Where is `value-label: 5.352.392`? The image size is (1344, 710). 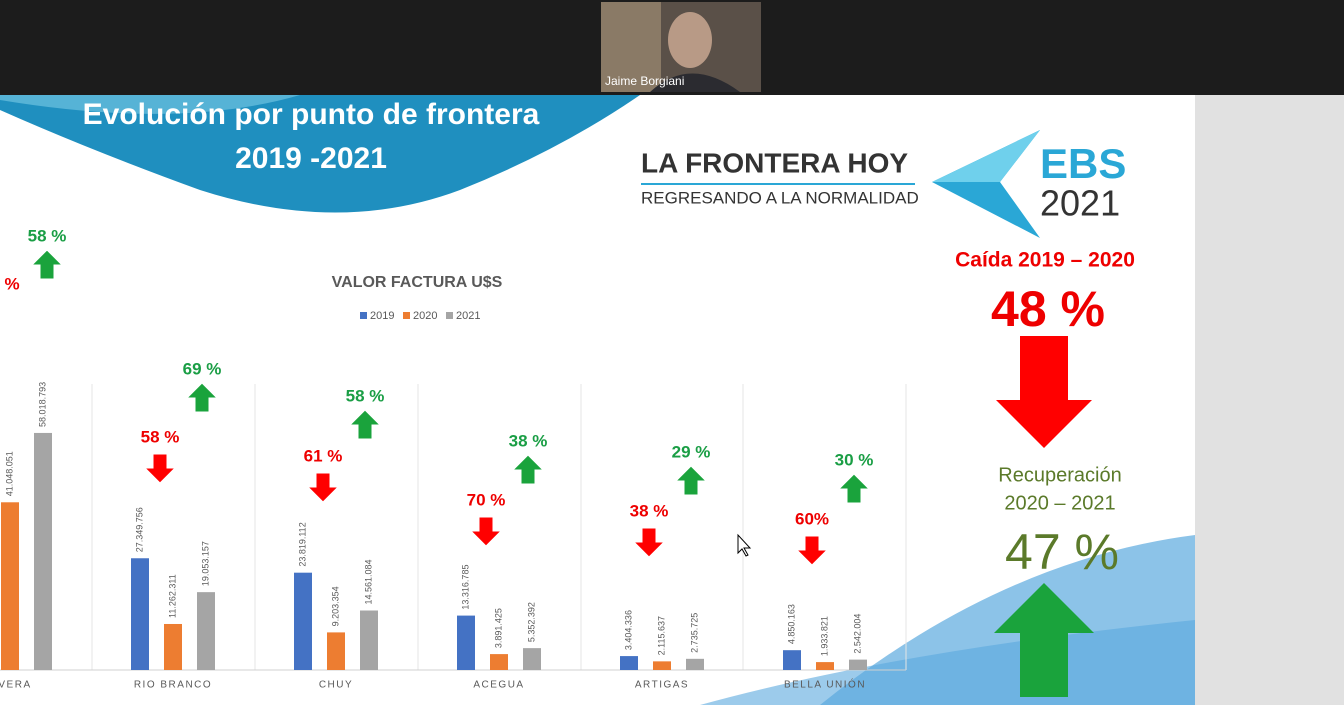
value-label: 5.352.392 is located at coordinates (531, 622).